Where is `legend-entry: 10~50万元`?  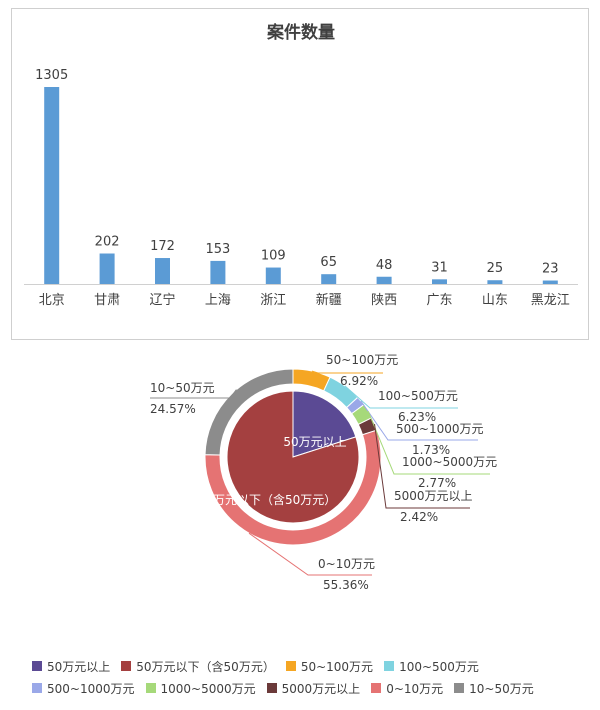
legend-entry: 10~50万元 is located at coordinates (494, 688).